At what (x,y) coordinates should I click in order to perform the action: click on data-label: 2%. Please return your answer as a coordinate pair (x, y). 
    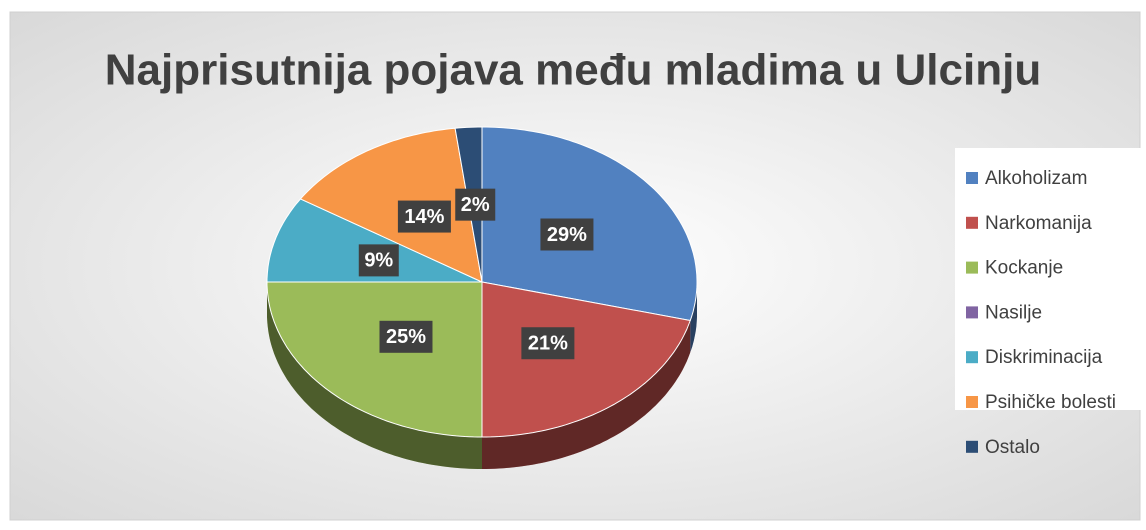
    Looking at the image, I should click on (475, 205).